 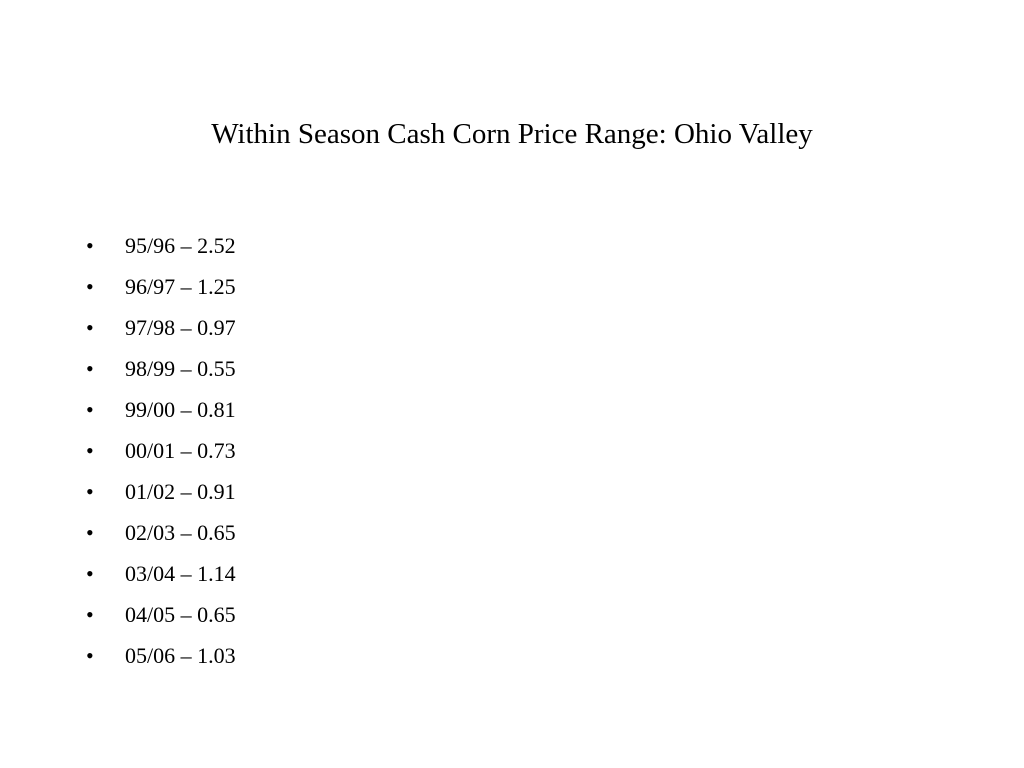 I want to click on bullet-item: 95/96 – 2.52, so click(x=118, y=248).